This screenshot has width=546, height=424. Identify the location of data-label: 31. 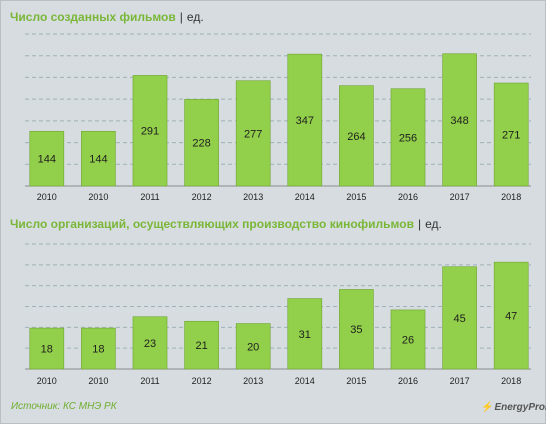
(305, 335).